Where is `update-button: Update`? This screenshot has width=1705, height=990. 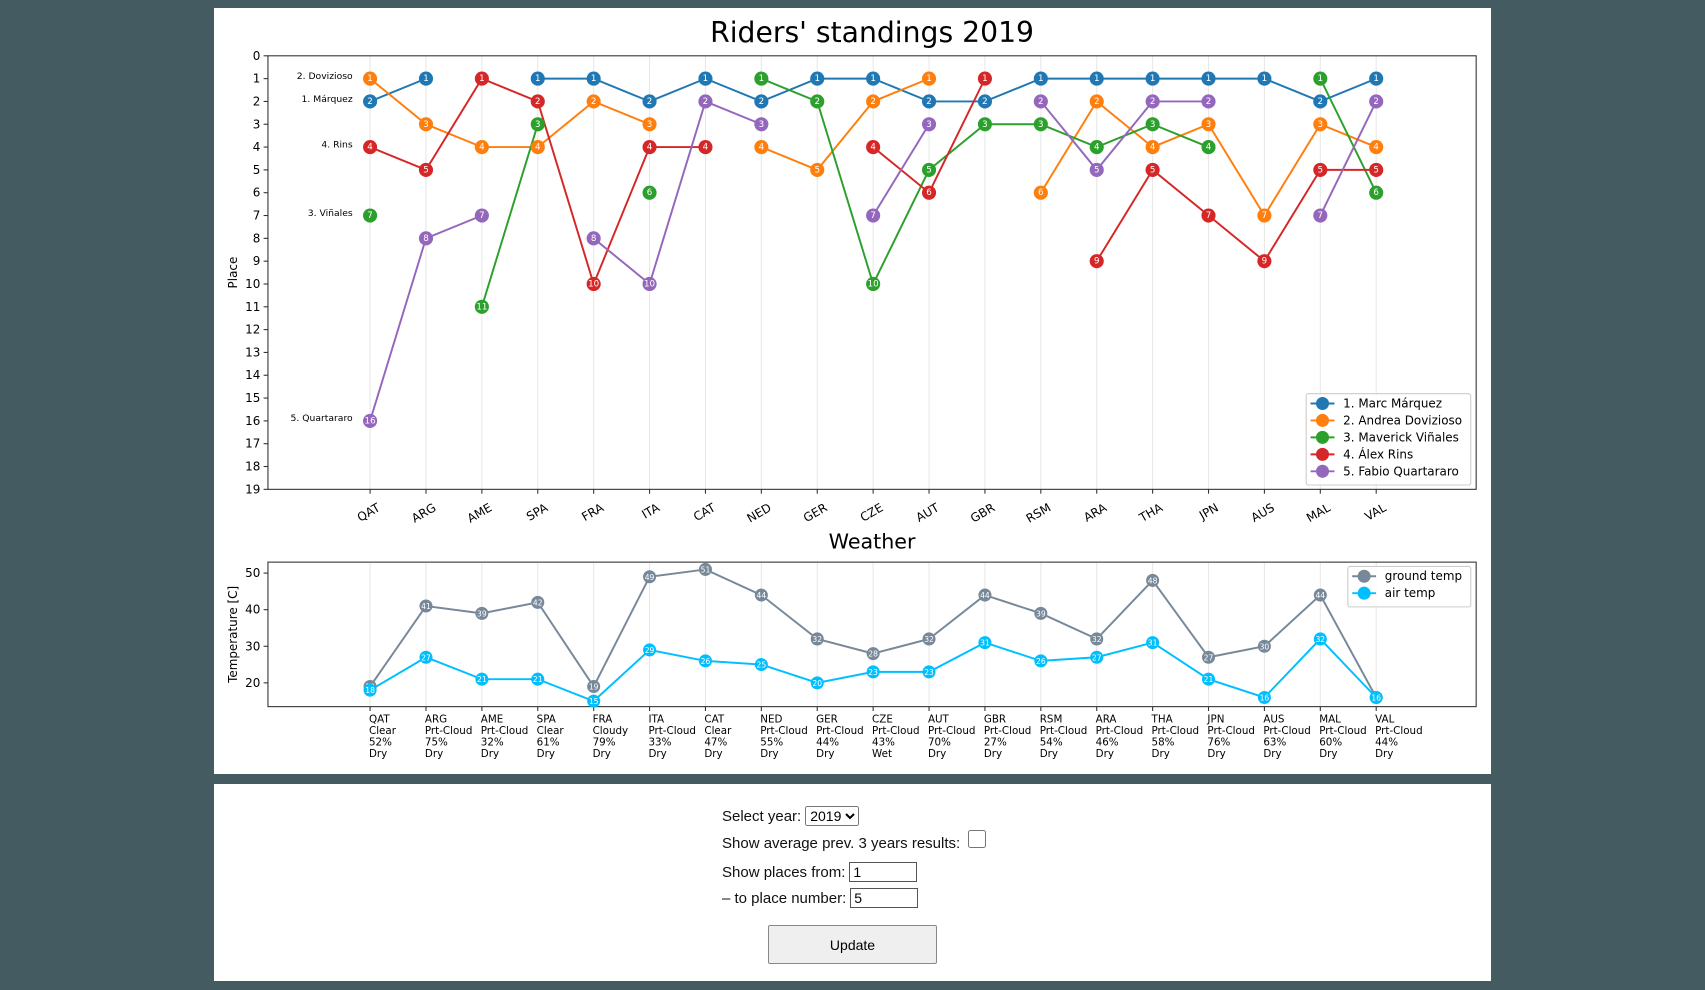
update-button: Update is located at coordinates (852, 944).